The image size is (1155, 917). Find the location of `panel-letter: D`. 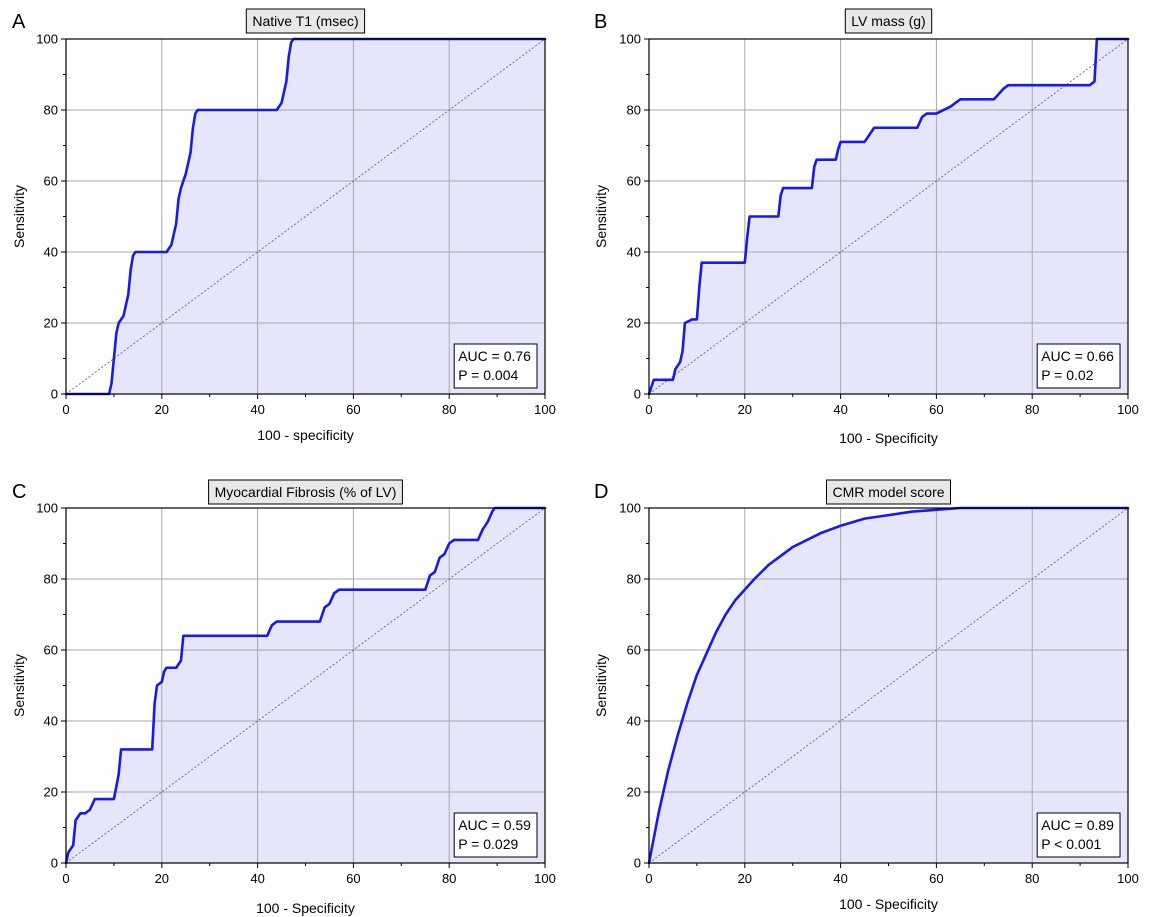

panel-letter: D is located at coordinates (601, 492).